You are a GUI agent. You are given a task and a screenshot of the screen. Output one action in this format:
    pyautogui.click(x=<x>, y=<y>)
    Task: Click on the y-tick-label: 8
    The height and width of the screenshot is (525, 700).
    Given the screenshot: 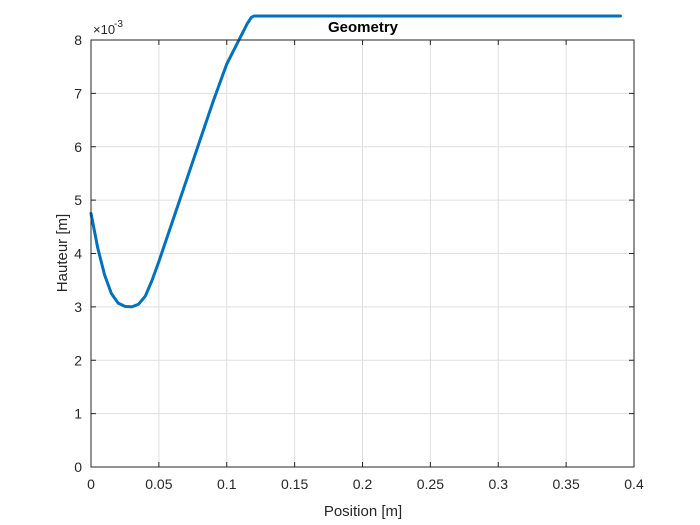 What is the action you would take?
    pyautogui.click(x=78, y=40)
    